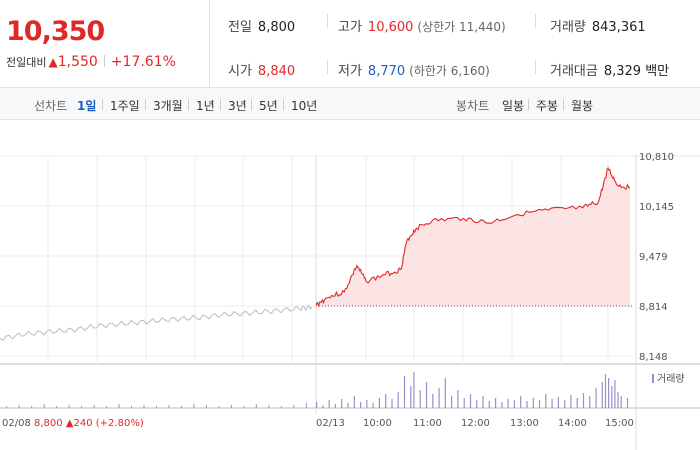  What do you see at coordinates (268, 106) in the screenshot?
I see `tab-5year: 5년` at bounding box center [268, 106].